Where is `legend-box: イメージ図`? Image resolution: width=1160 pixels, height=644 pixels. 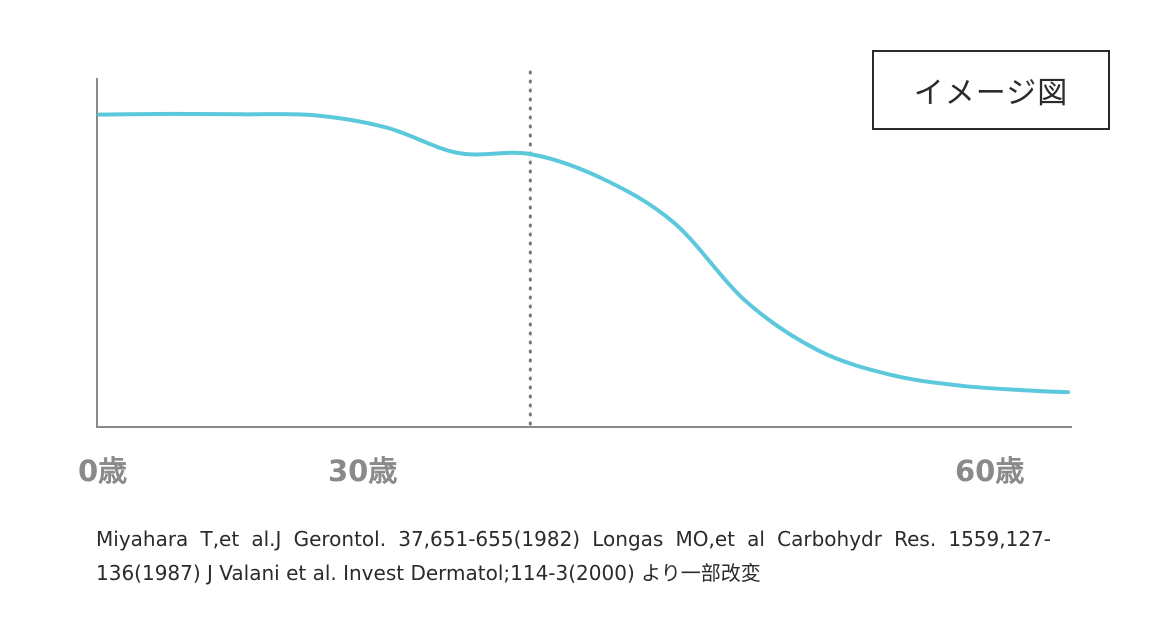
legend-box: イメージ図 is located at coordinates (991, 90).